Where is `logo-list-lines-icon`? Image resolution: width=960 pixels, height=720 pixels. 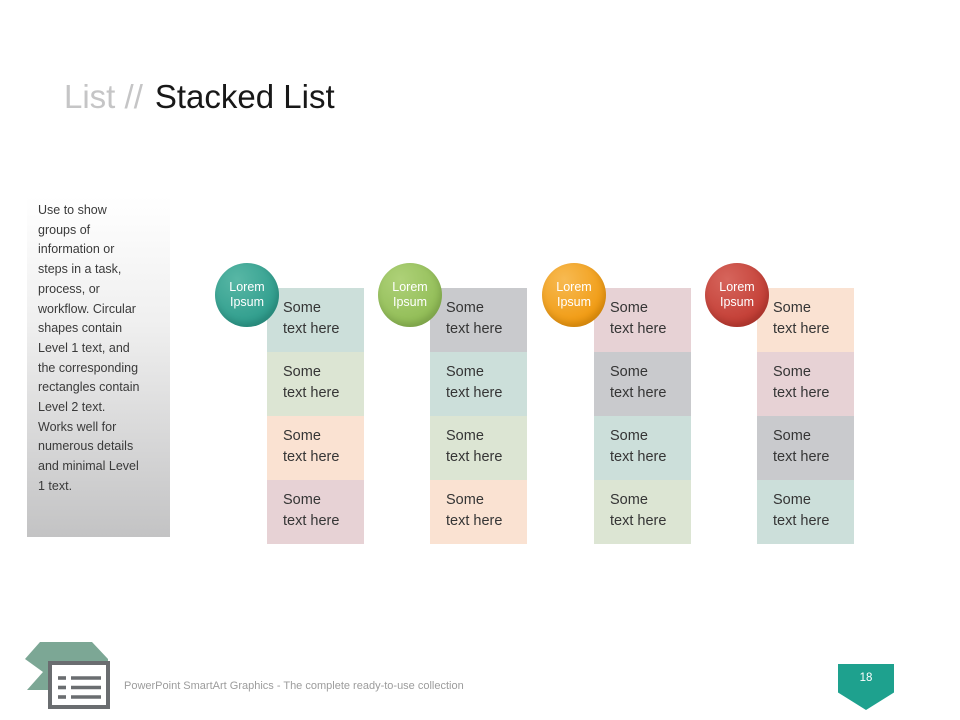
logo-list-lines-icon is located at coordinates (79, 687).